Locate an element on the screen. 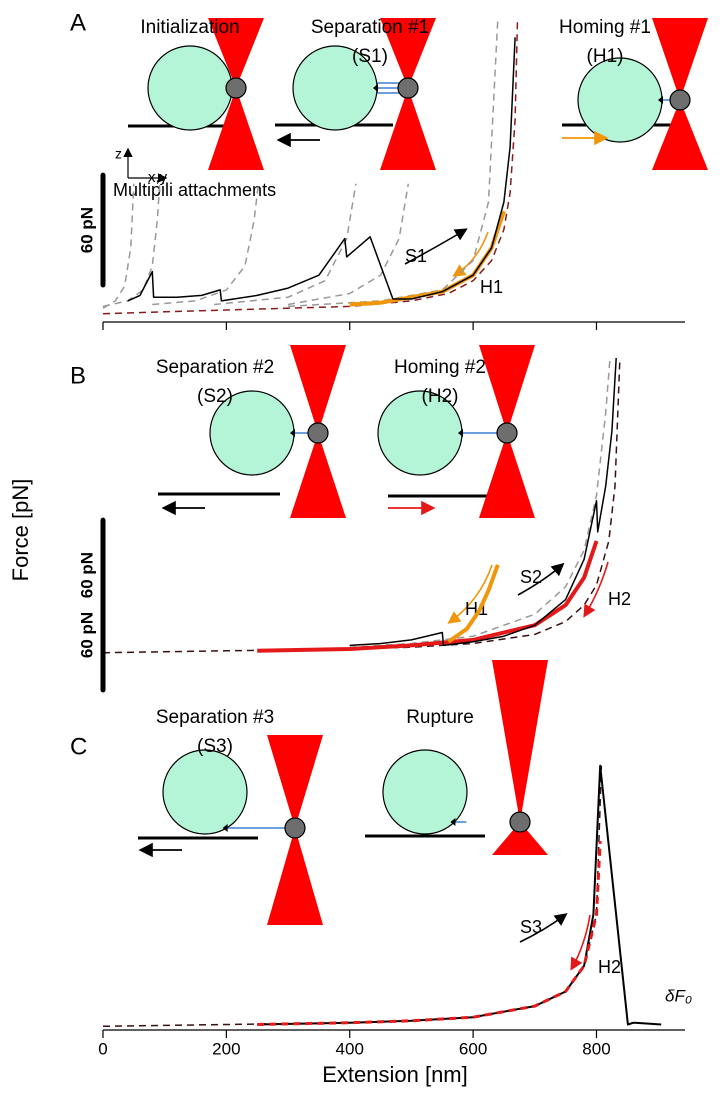  annotation: (H2) is located at coordinates (440, 396).